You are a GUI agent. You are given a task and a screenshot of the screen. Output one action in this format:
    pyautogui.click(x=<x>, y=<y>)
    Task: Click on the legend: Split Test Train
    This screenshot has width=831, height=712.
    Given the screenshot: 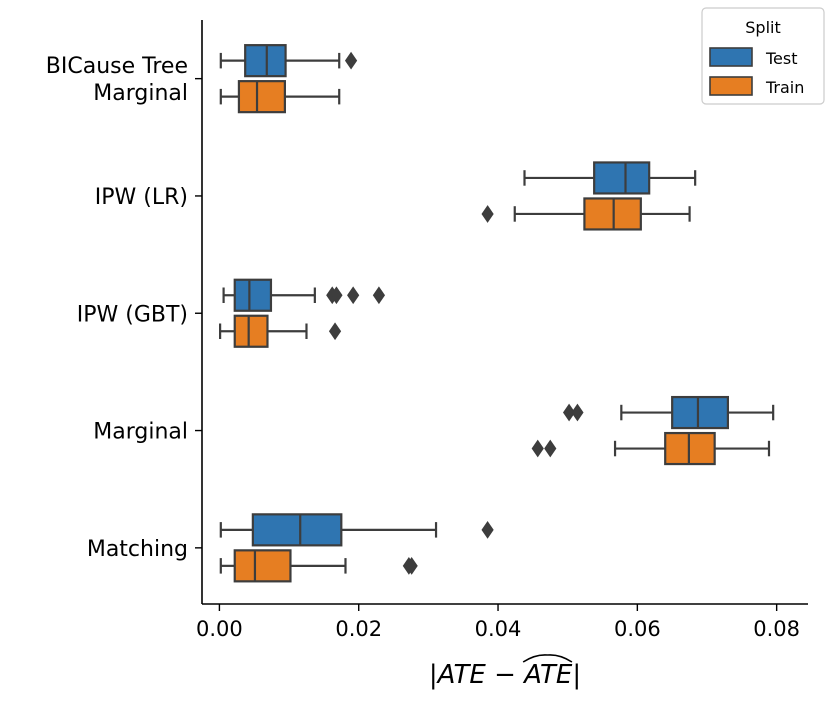 What is the action you would take?
    pyautogui.click(x=763, y=56)
    